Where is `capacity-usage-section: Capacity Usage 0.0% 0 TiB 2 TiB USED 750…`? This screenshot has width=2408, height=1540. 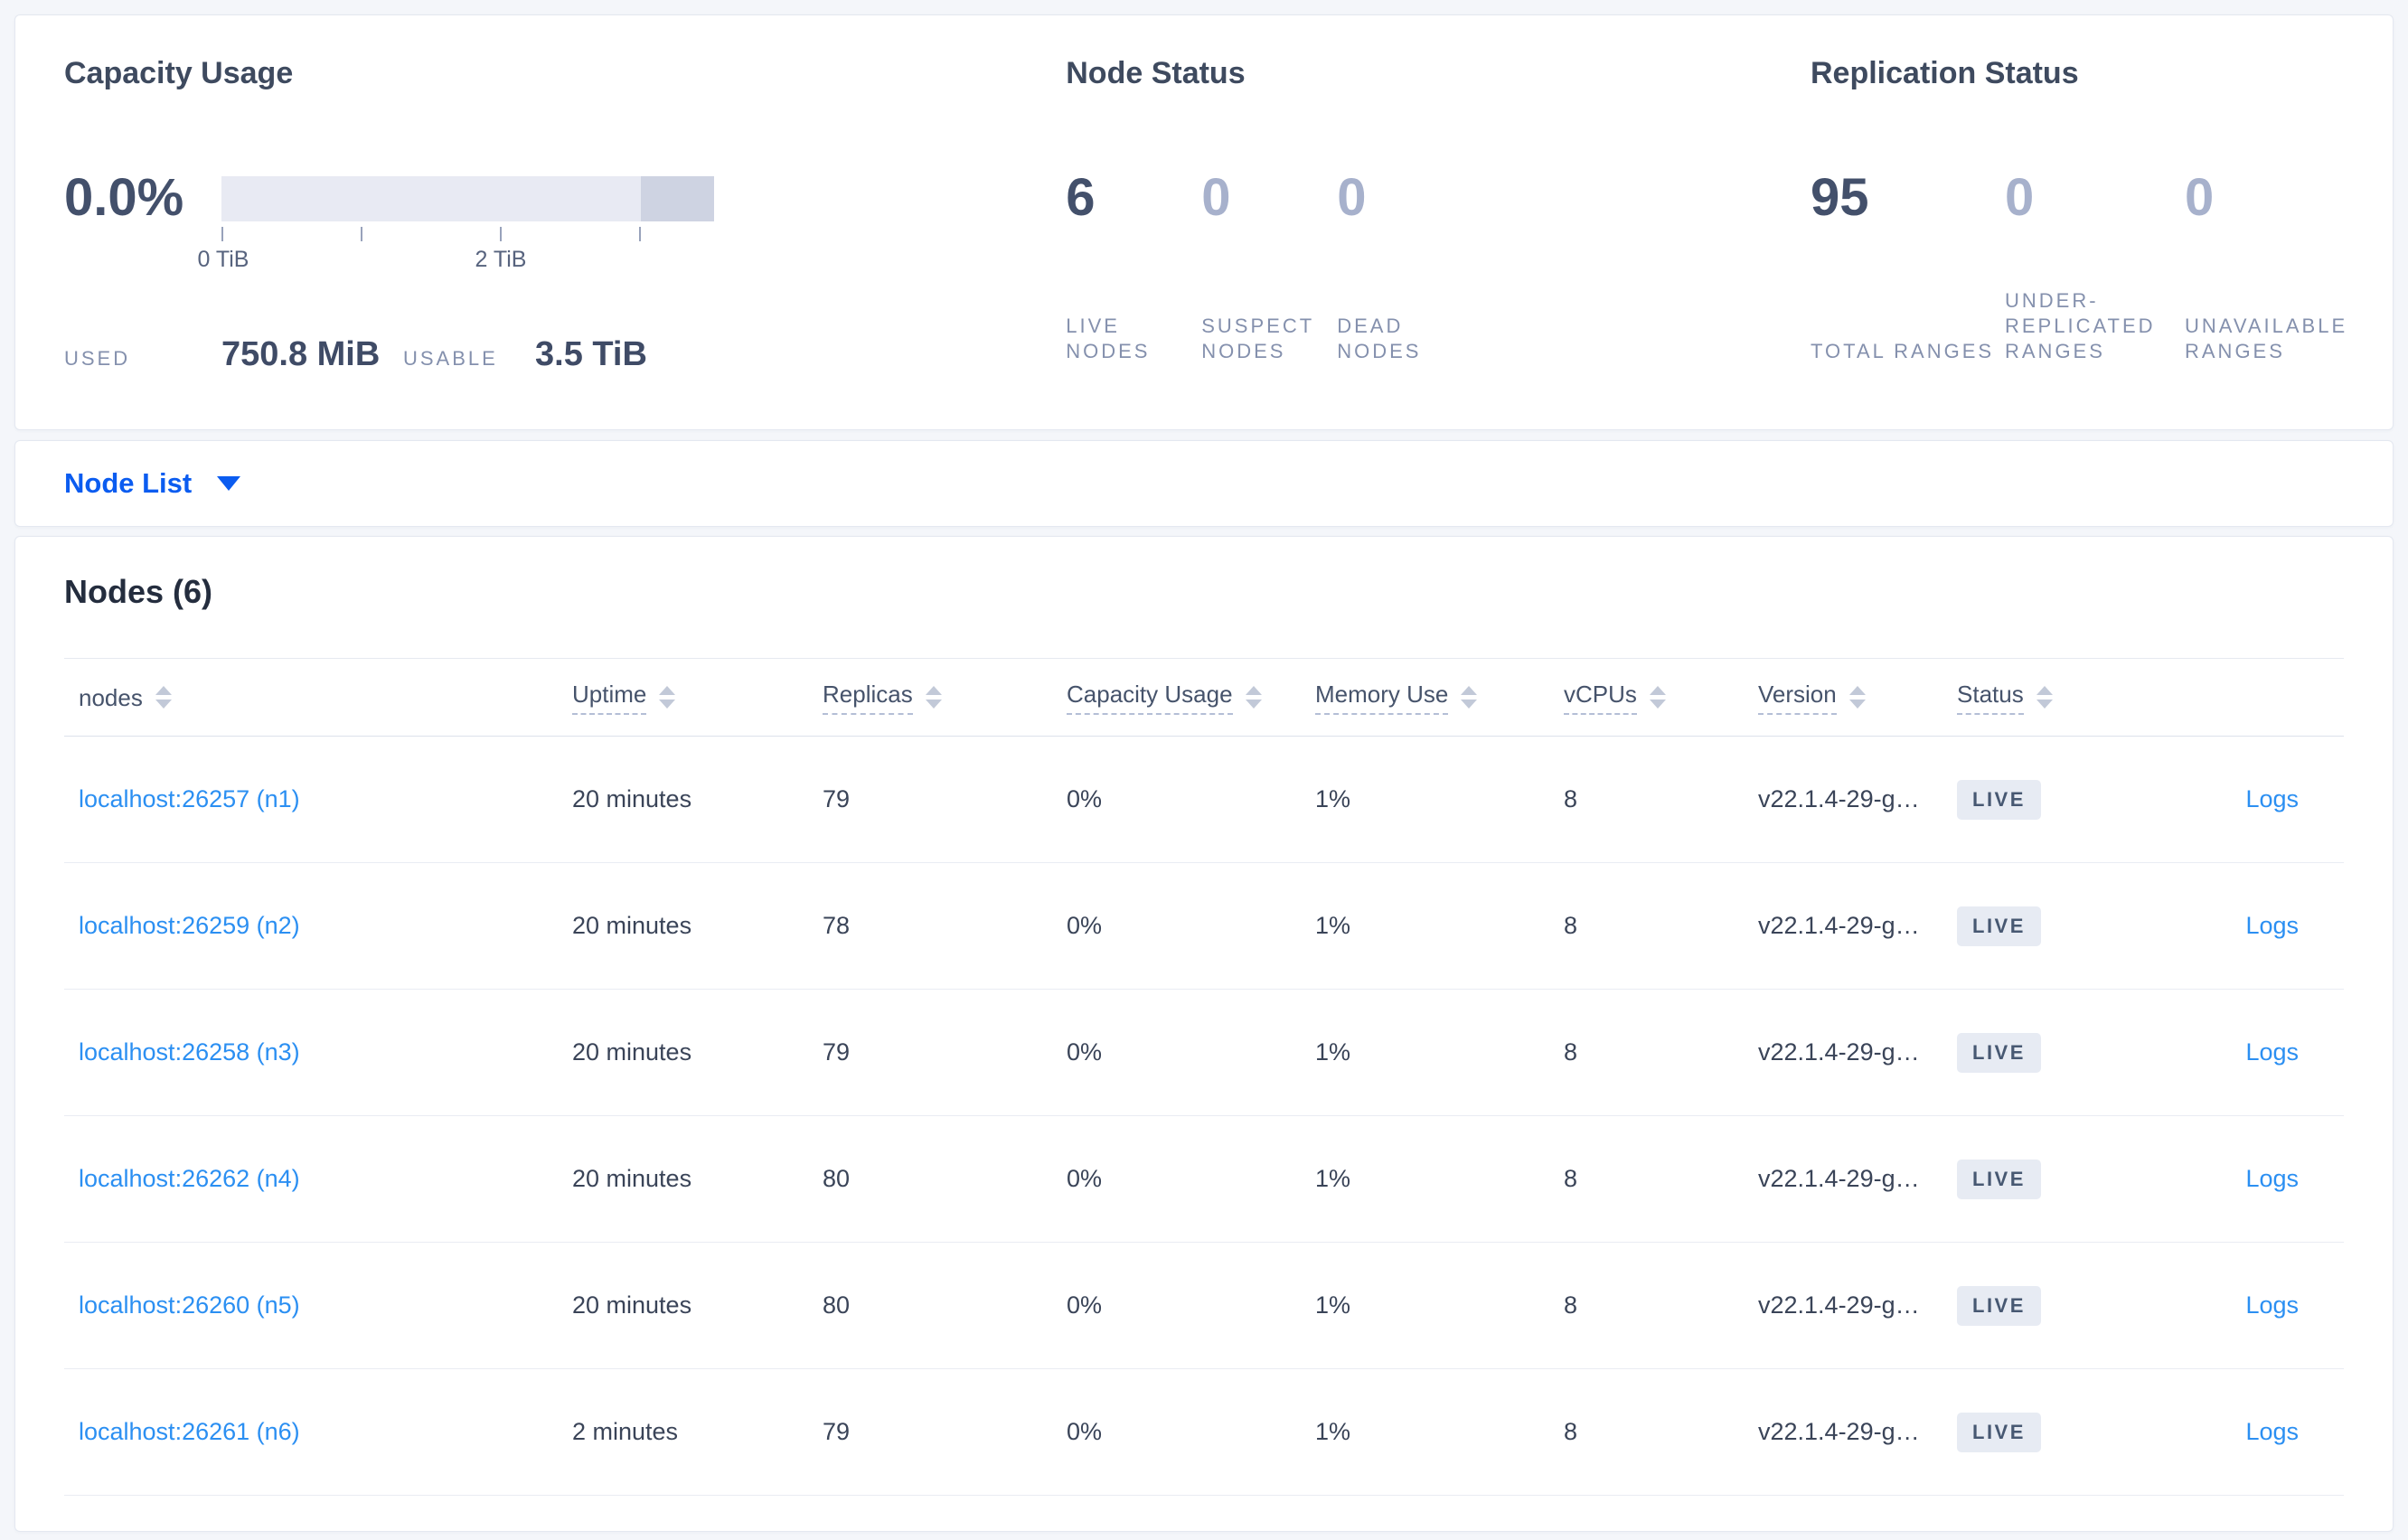 capacity-usage-section: Capacity Usage 0.0% 0 TiB 2 TiB USED 750… is located at coordinates (565, 222).